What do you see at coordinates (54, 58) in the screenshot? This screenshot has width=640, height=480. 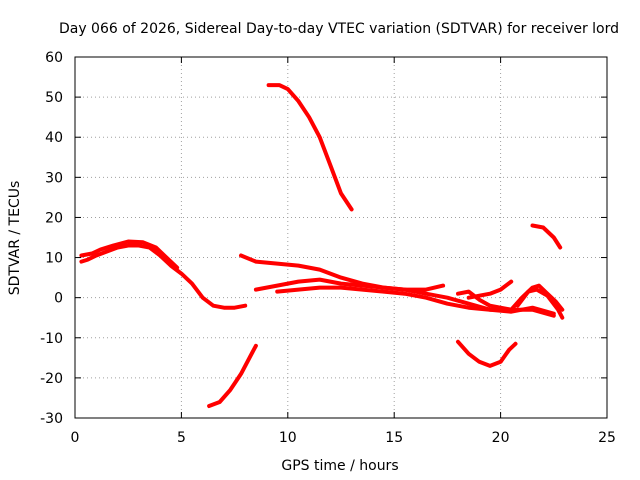 I see `y-tick-label: 60` at bounding box center [54, 58].